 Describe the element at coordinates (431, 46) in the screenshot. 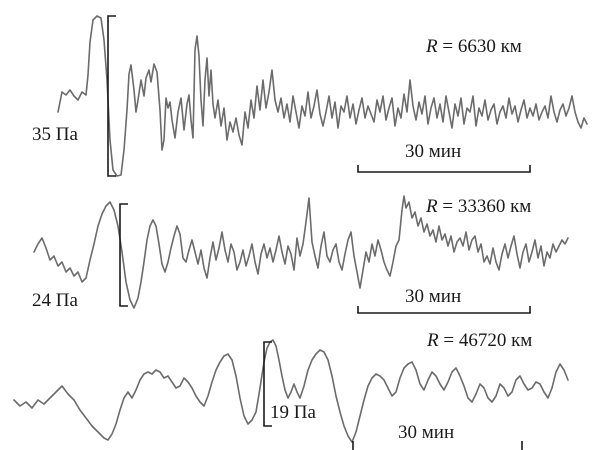

I see `range-var-1: R` at that location.